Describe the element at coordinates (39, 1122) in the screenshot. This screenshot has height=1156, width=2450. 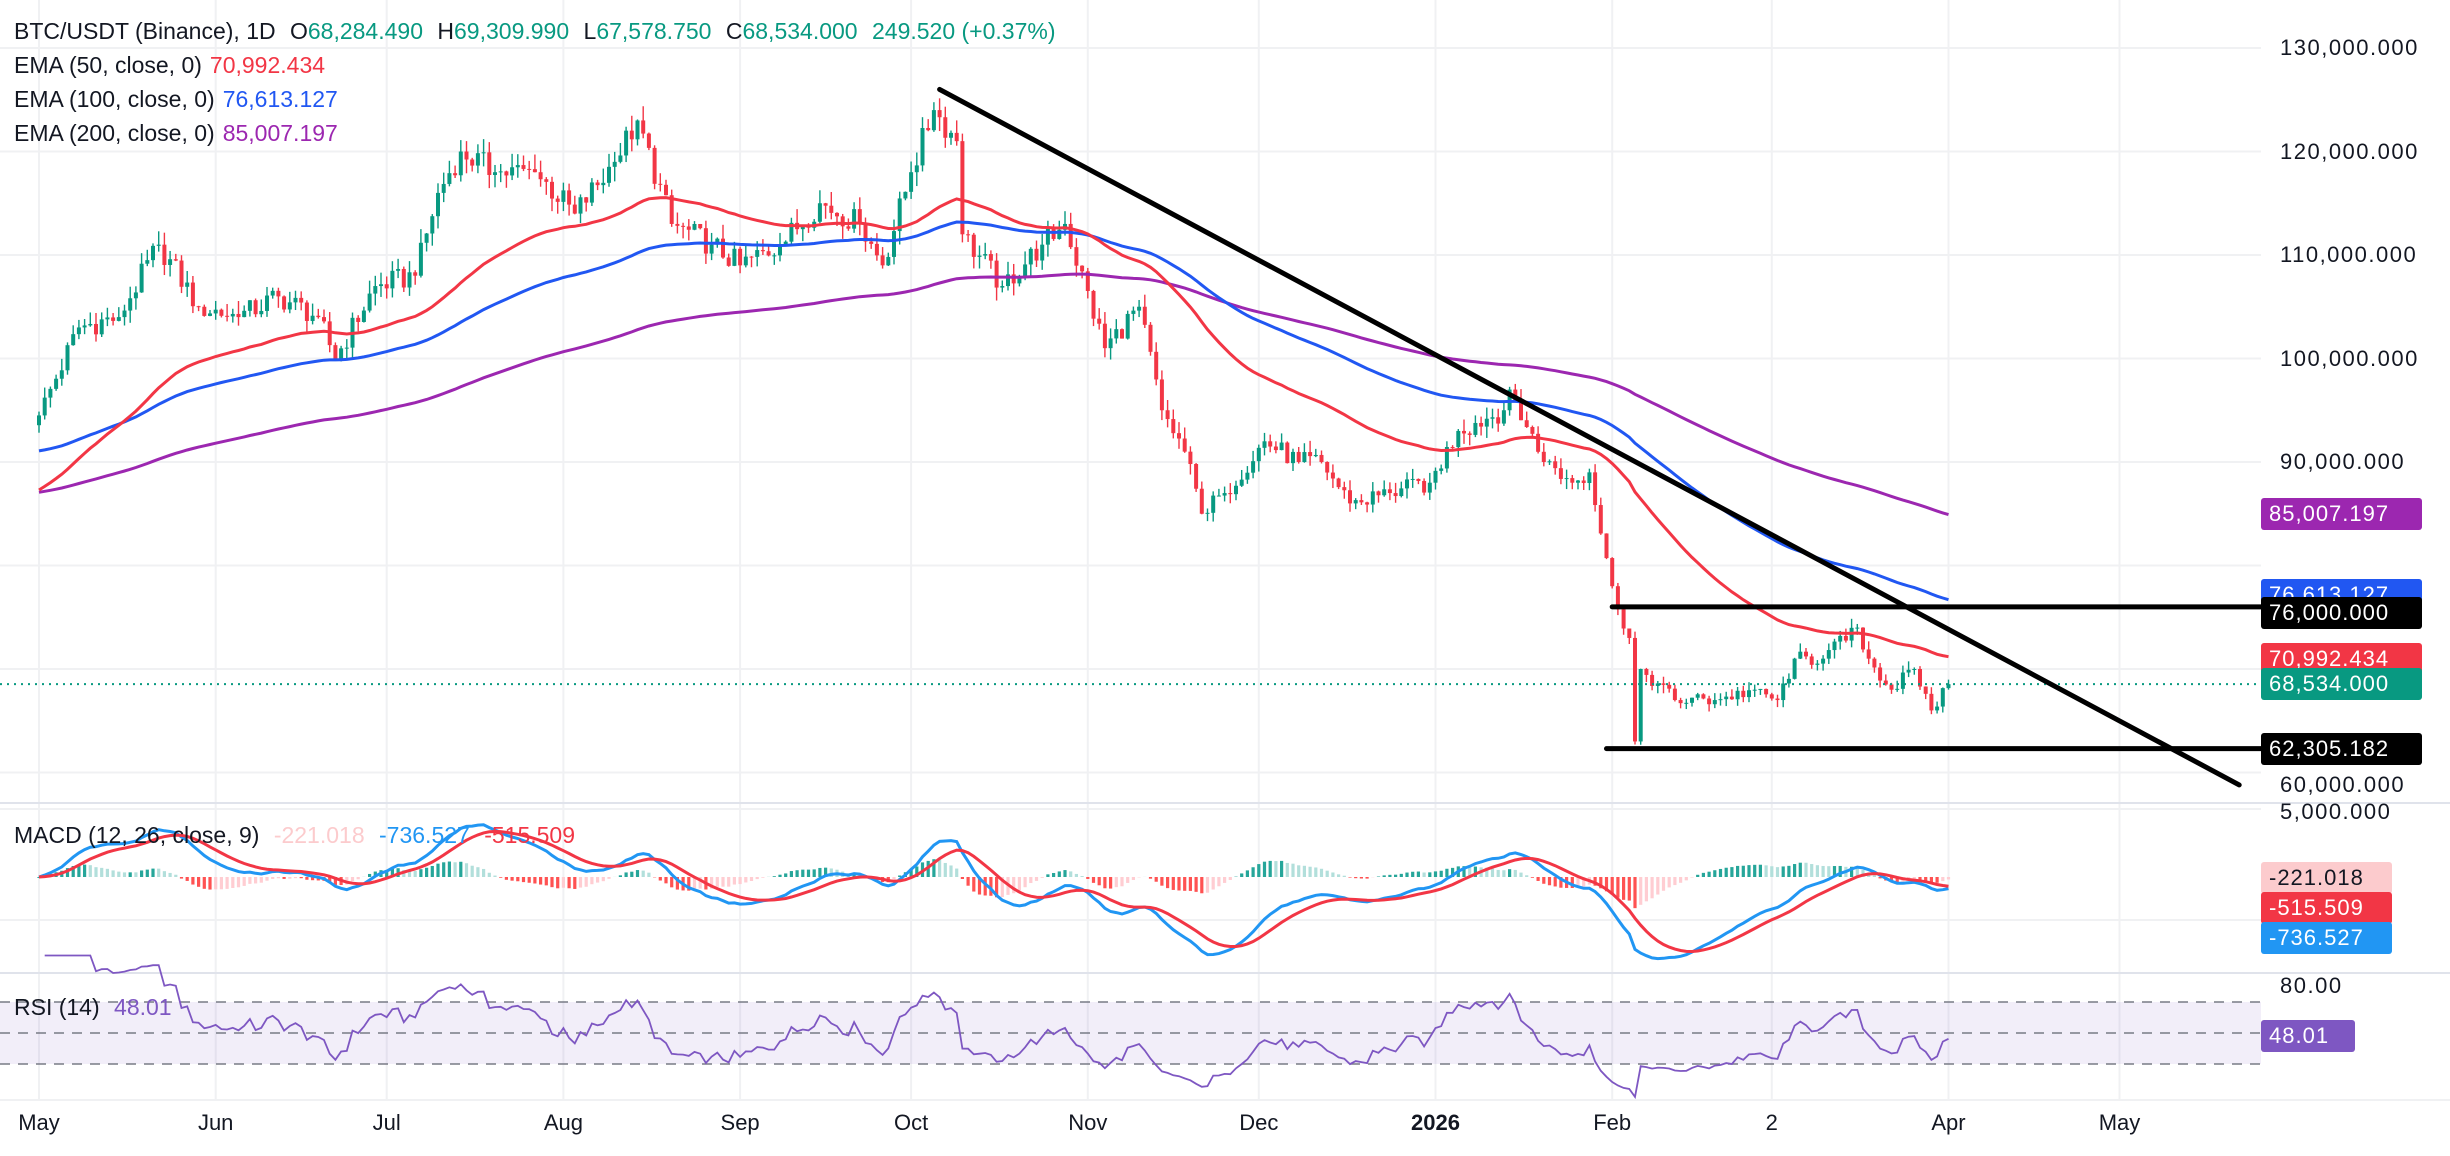
I see `time-axis-label: May` at that location.